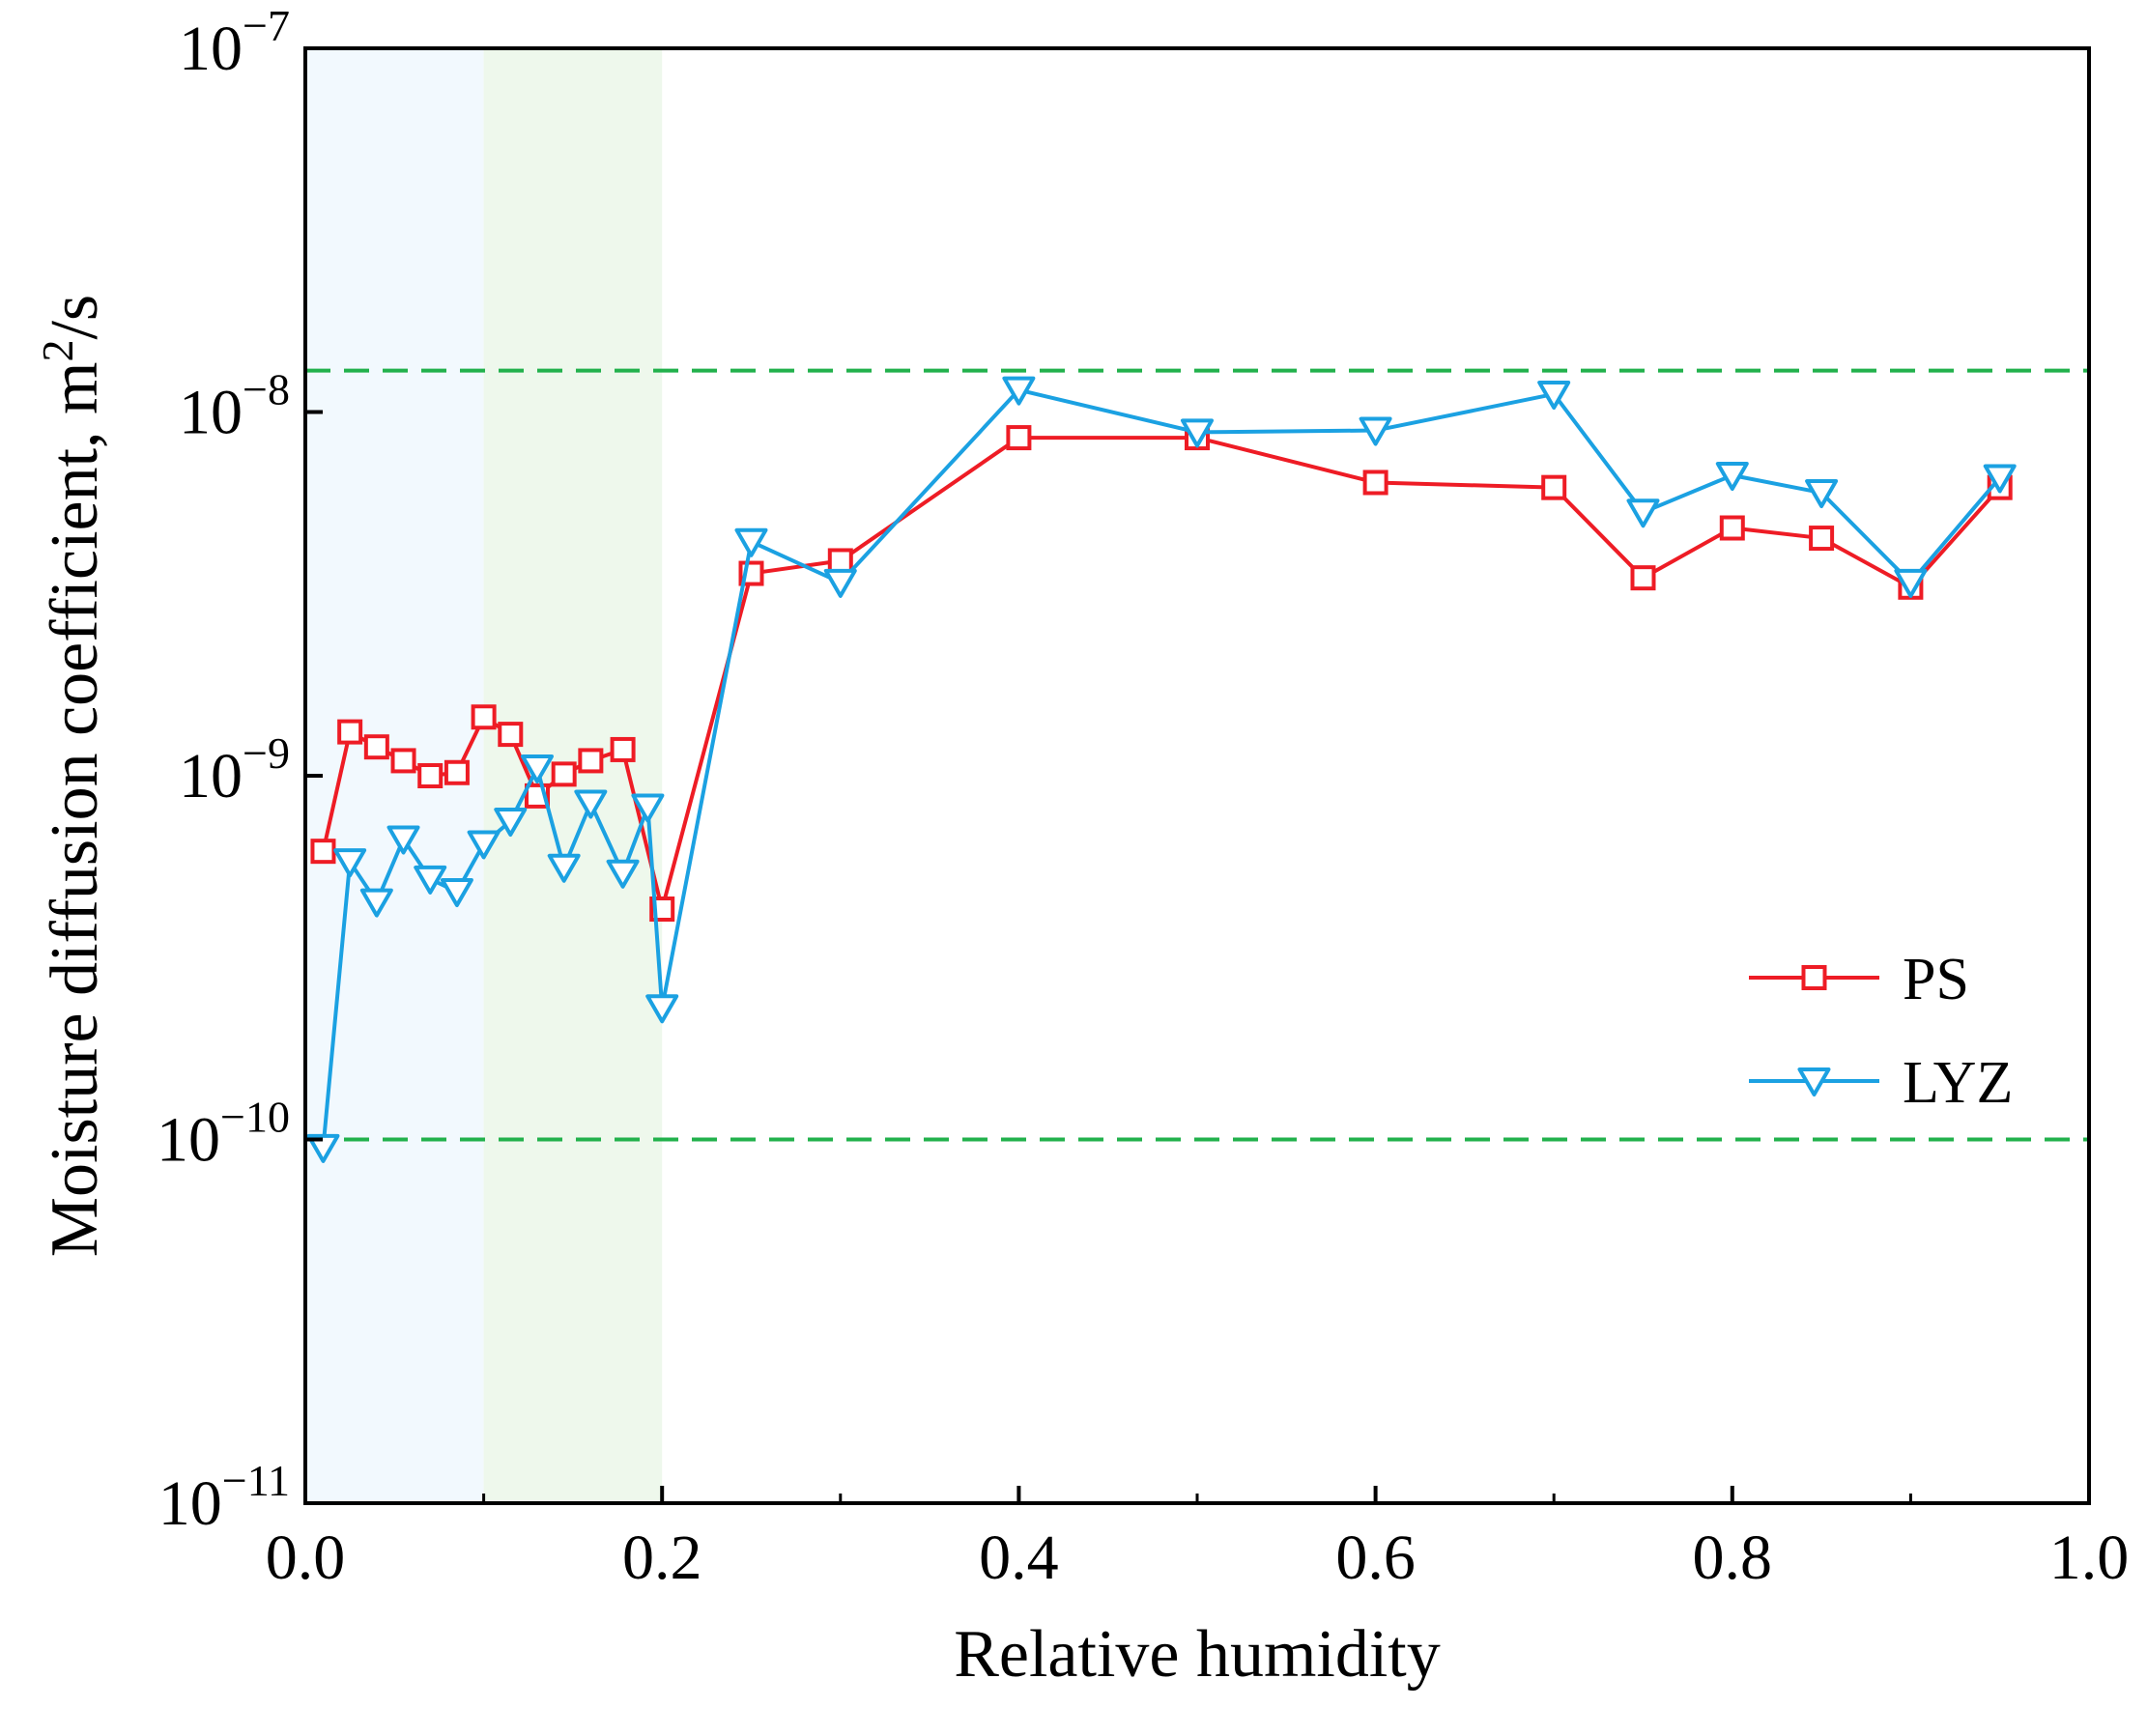  Describe the element at coordinates (1814, 977) in the screenshot. I see `legend-marker-ps` at that location.